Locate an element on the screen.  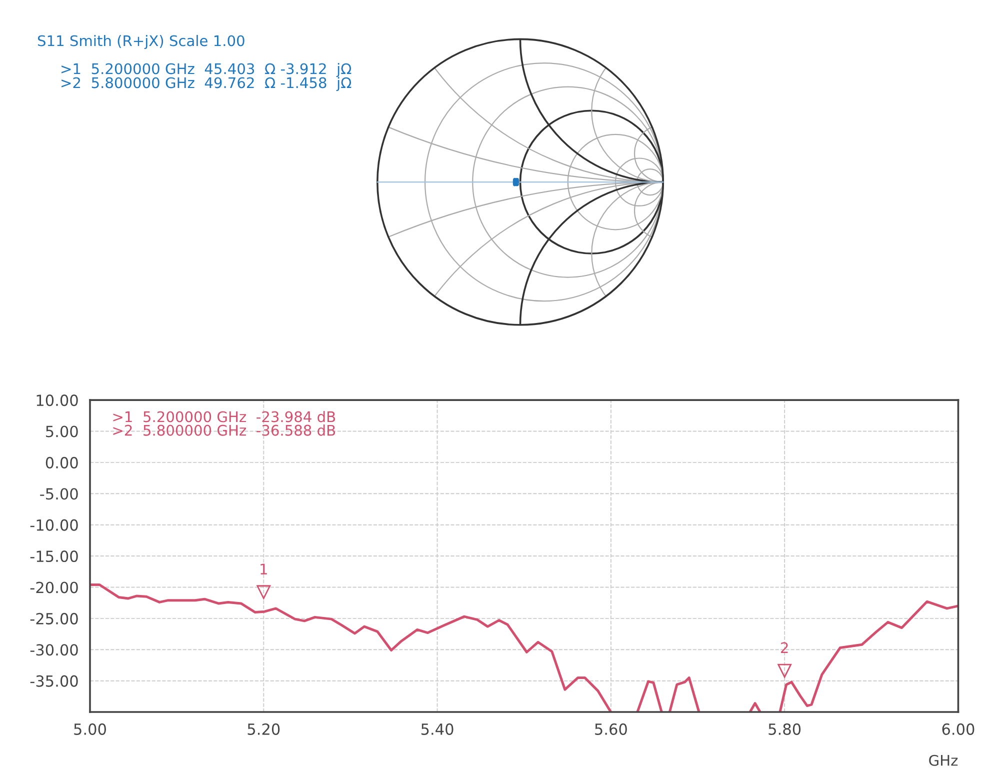
annotation: 2 is located at coordinates (784, 647).